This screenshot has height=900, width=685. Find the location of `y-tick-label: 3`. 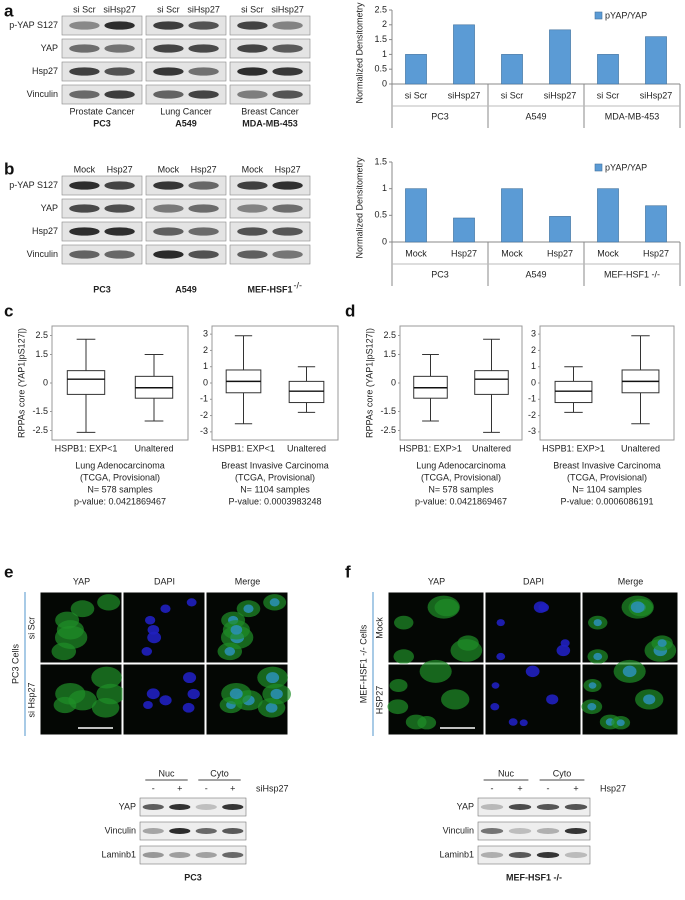

y-tick-label: 3 is located at coordinates (533, 334).